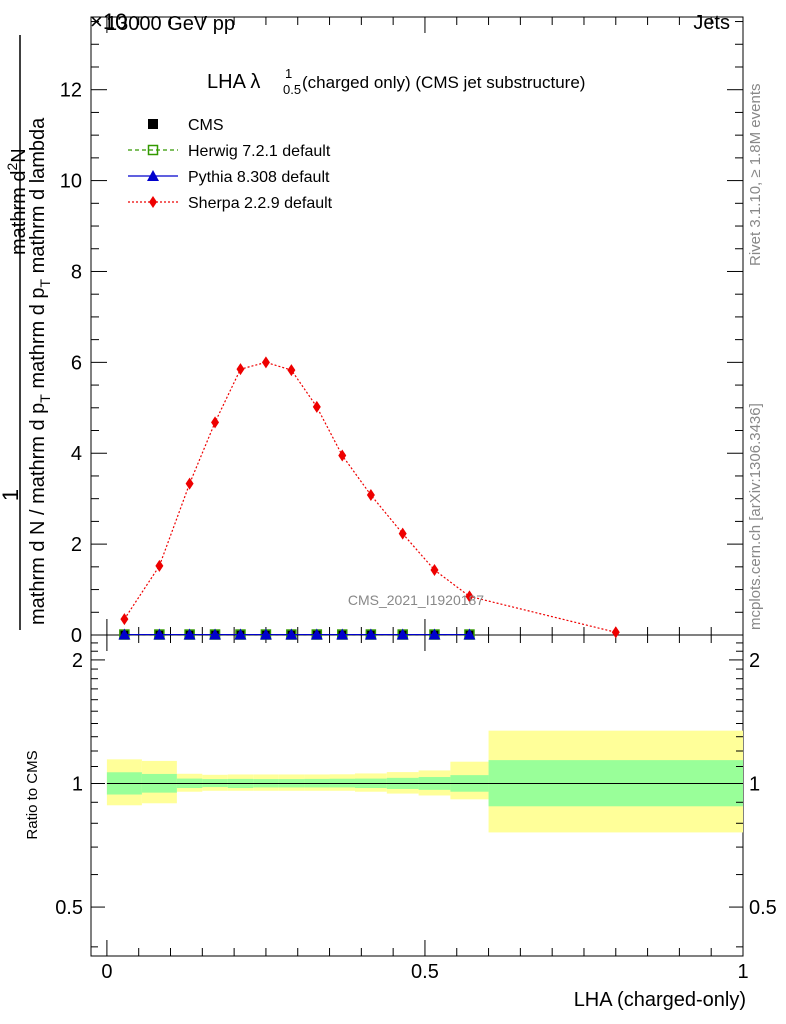 The width and height of the screenshot is (786, 1024). Describe the element at coordinates (76, 636) in the screenshot. I see `main-ytick-label: 0` at that location.